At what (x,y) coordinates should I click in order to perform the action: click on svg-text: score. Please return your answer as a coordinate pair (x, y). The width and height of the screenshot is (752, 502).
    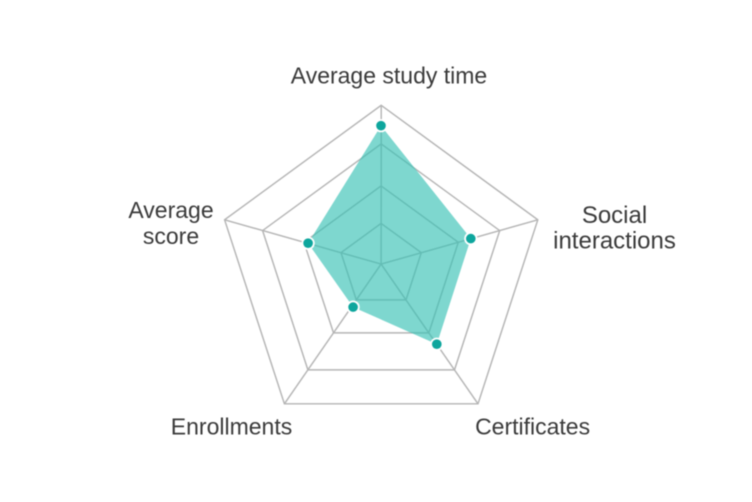
    Looking at the image, I should click on (171, 236).